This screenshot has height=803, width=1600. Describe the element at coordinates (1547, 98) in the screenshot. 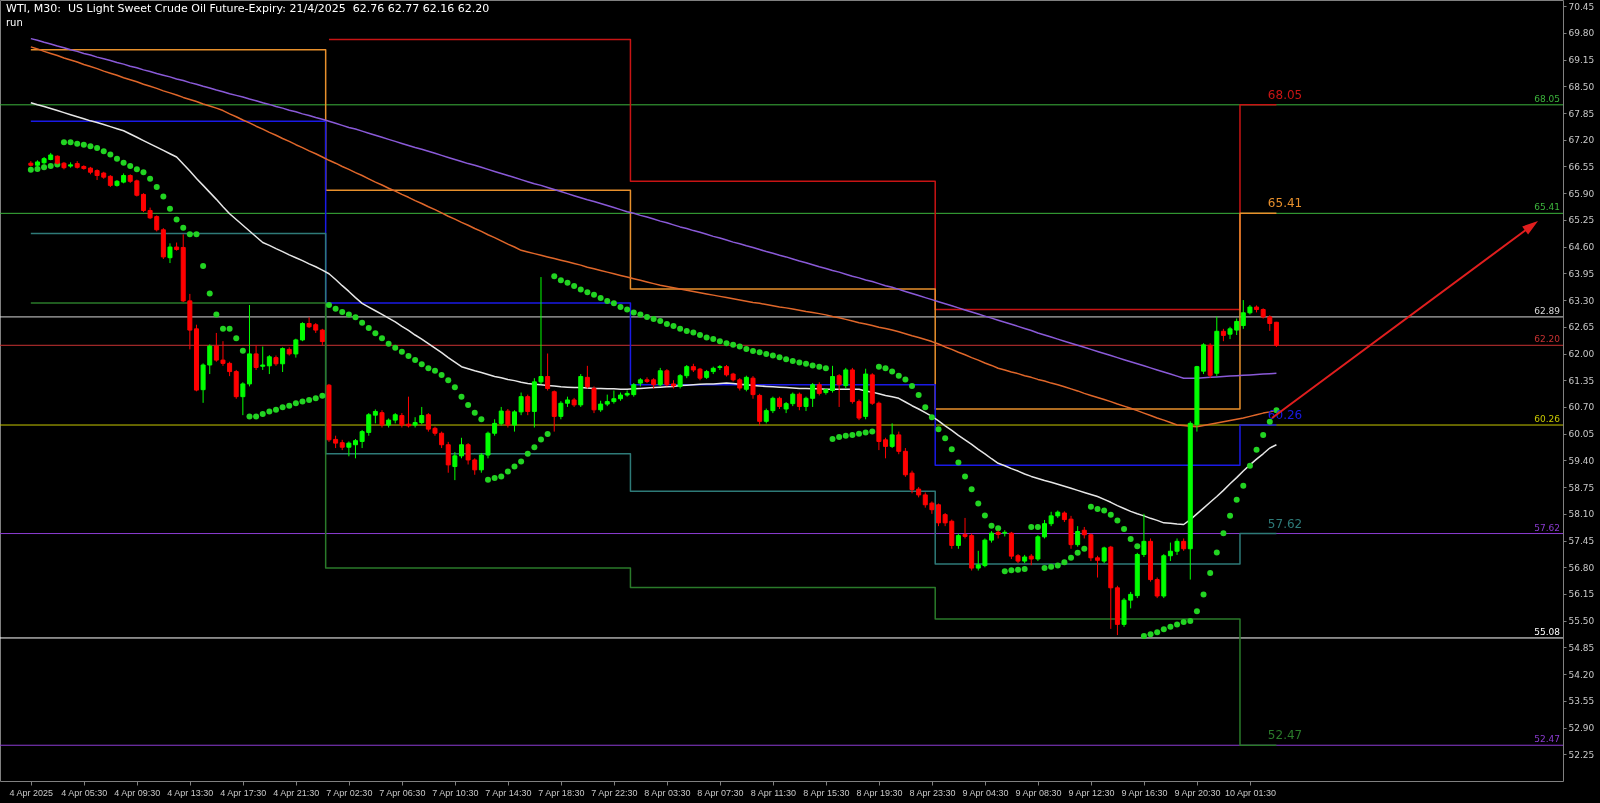

I see `ref-line-label: 68.05` at that location.